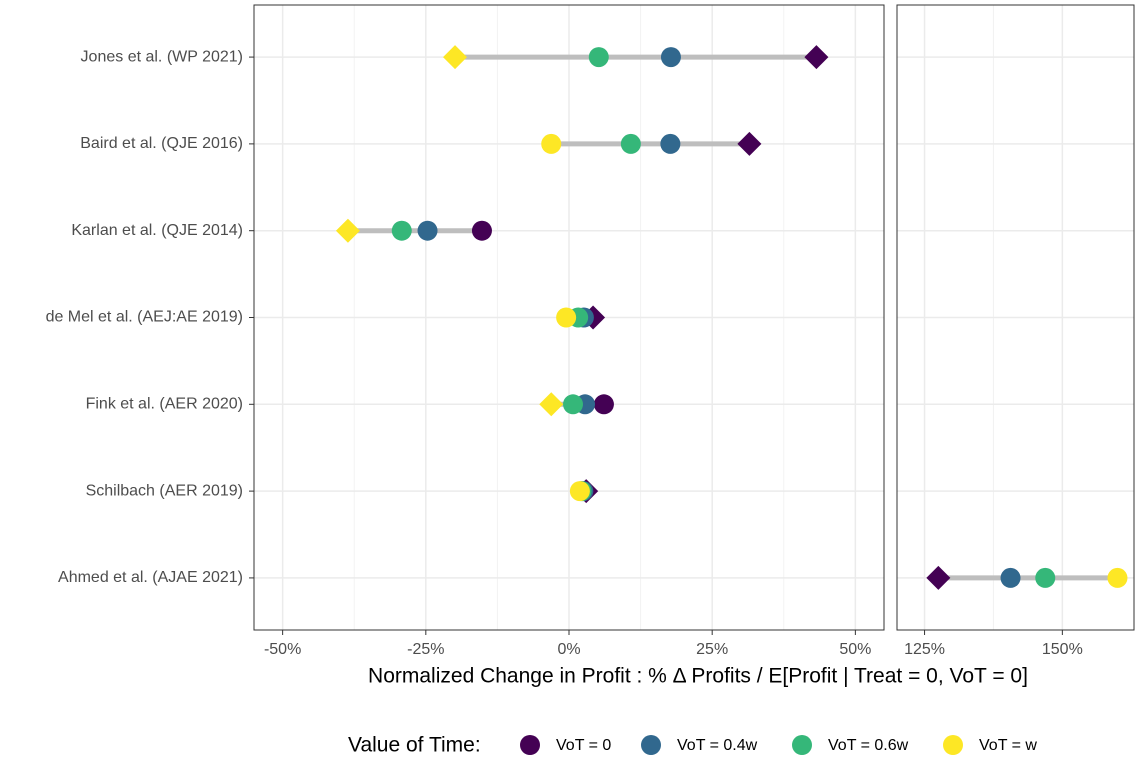 The width and height of the screenshot is (1135, 759). What do you see at coordinates (164, 404) in the screenshot?
I see `y-tick-label: Fink et al. (AER 2020)` at bounding box center [164, 404].